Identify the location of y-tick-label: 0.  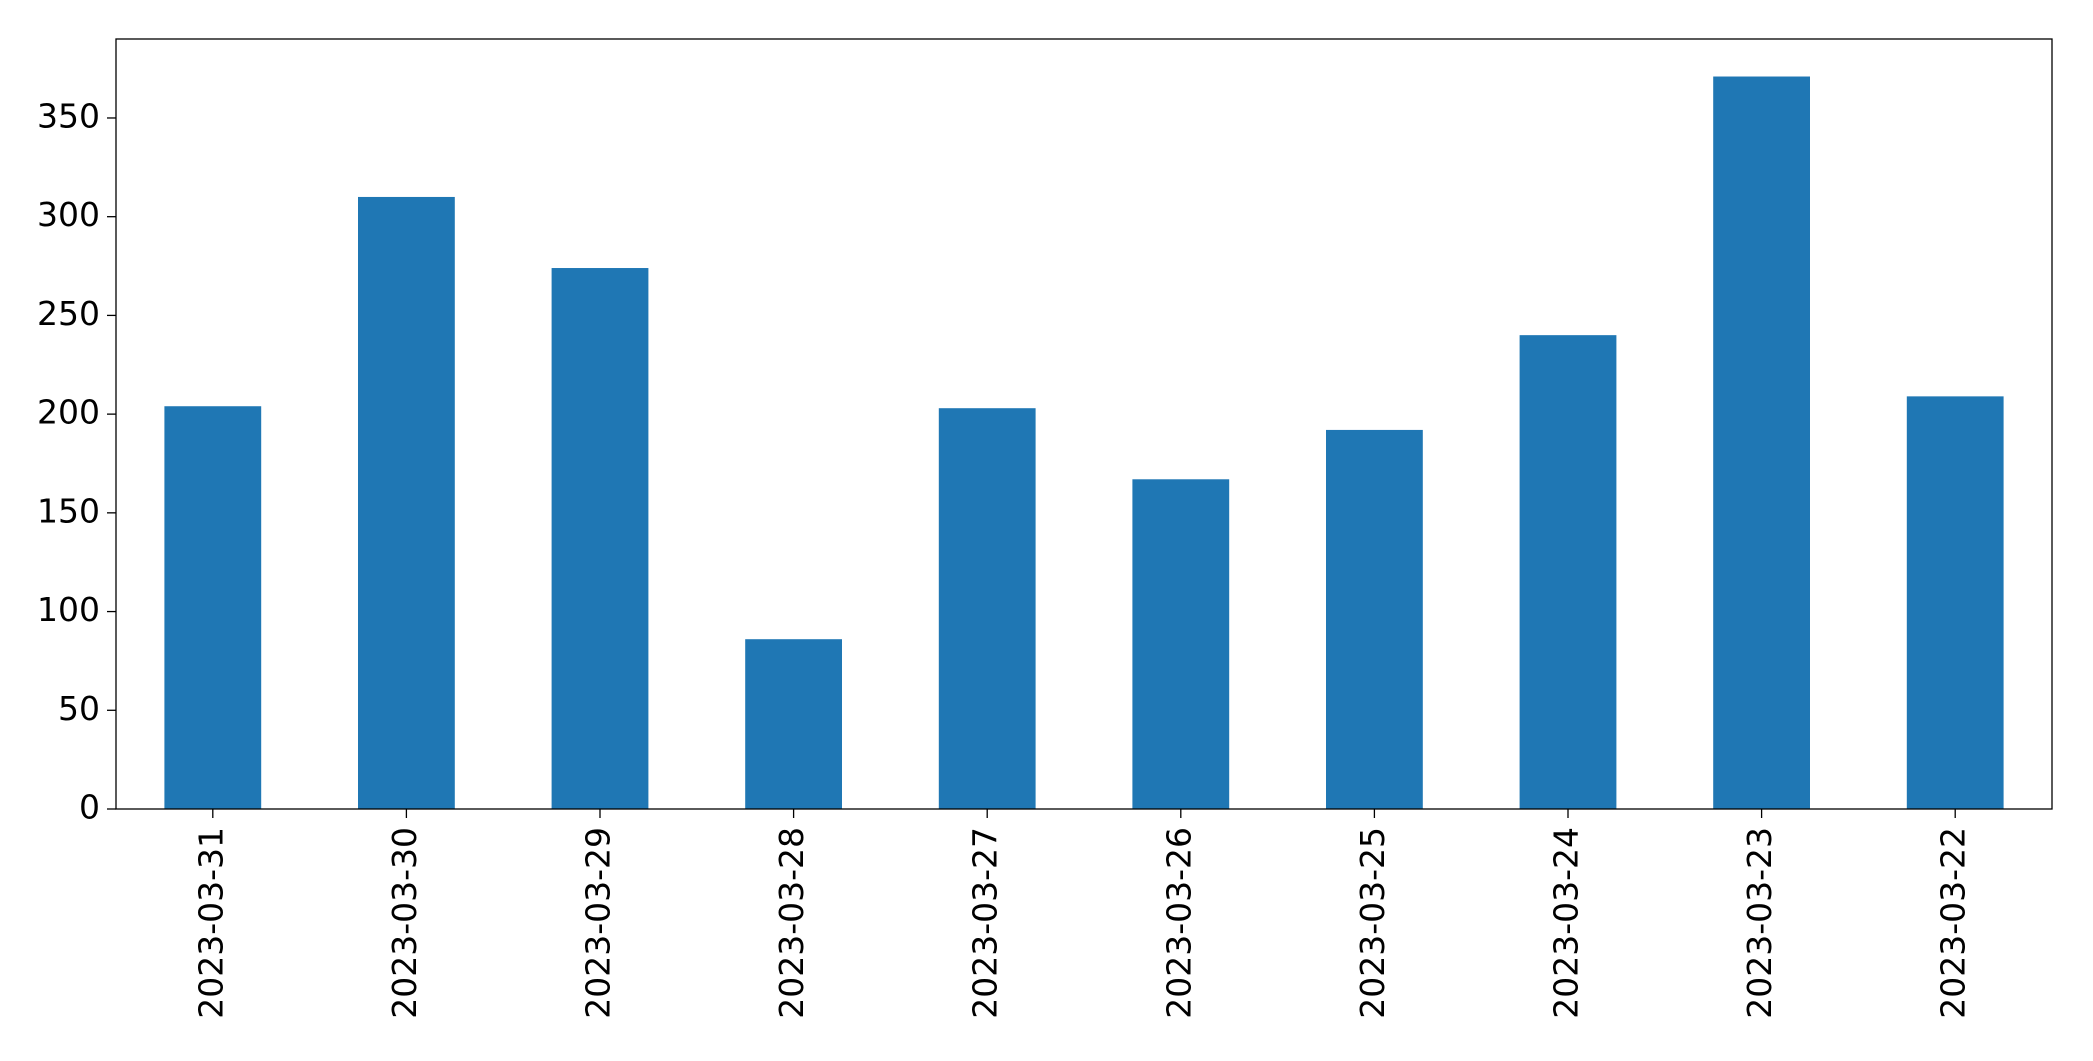
(89, 807).